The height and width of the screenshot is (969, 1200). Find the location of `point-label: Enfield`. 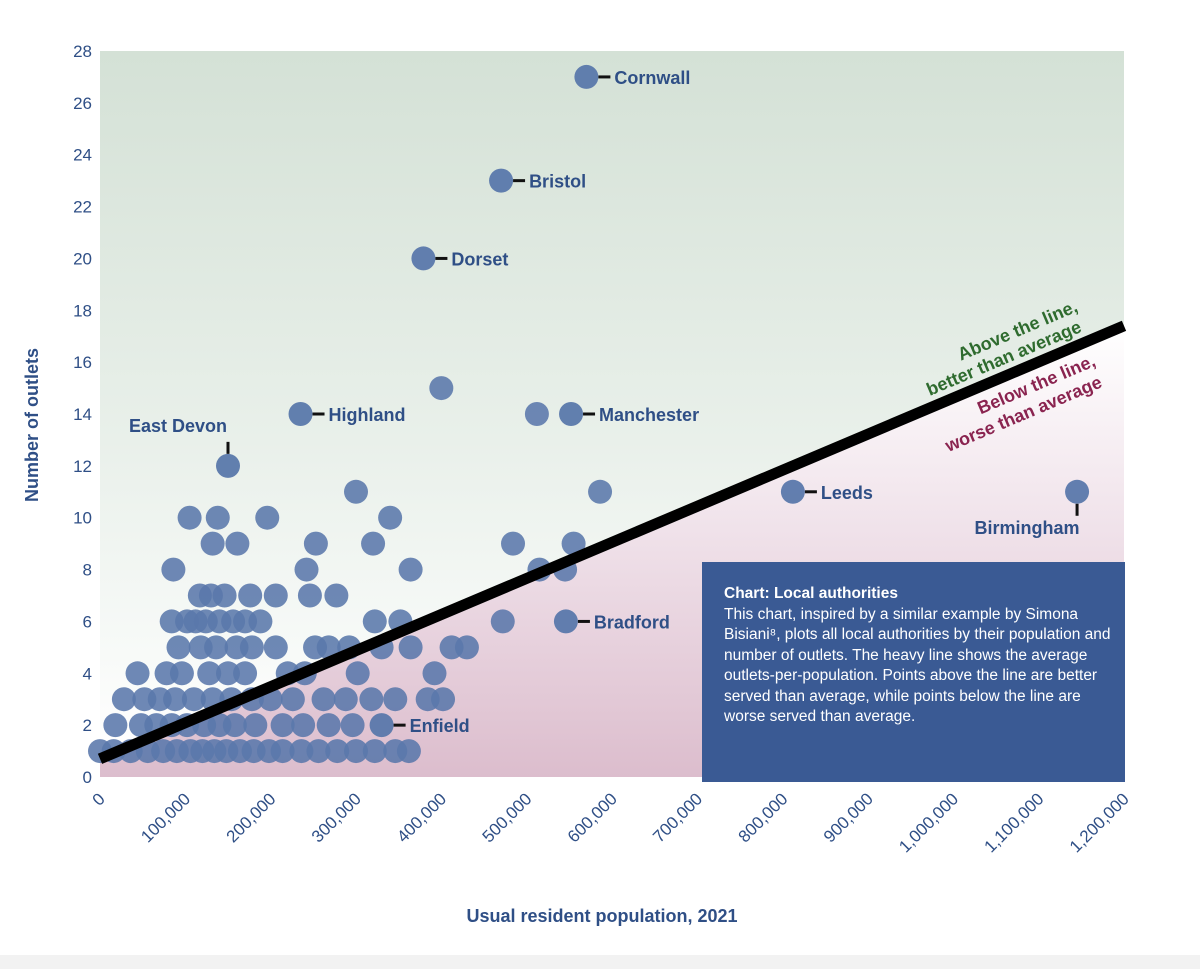

point-label: Enfield is located at coordinates (440, 726).